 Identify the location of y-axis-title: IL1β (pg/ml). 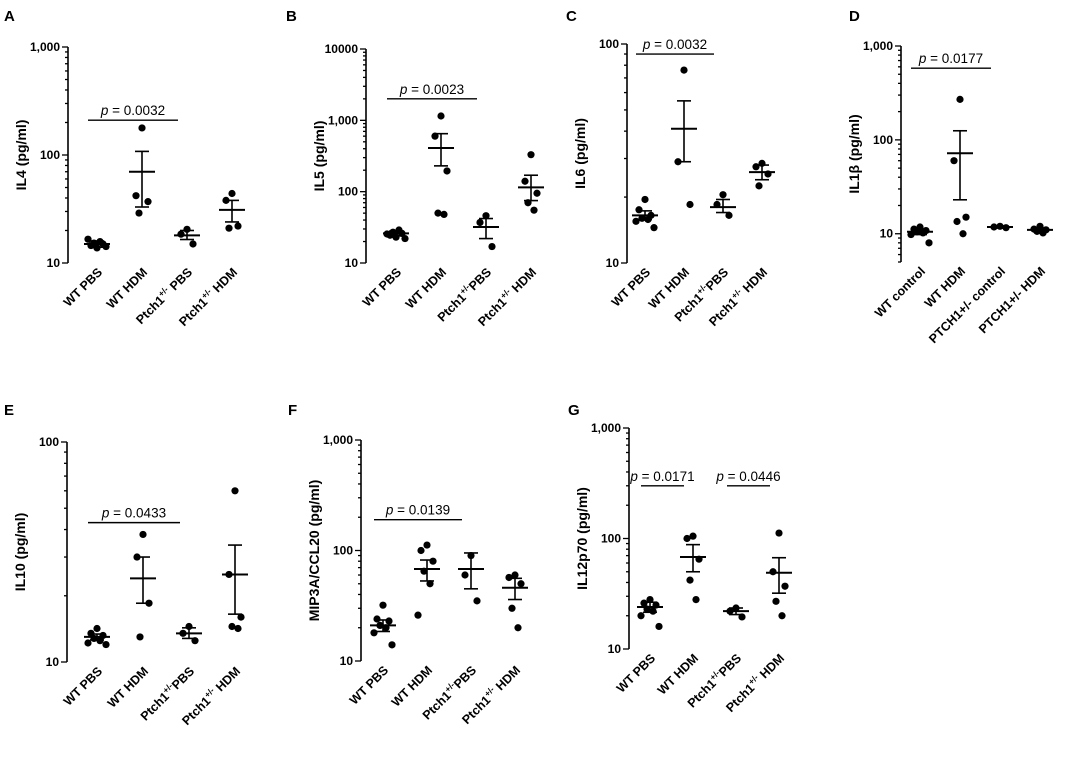
(854, 153).